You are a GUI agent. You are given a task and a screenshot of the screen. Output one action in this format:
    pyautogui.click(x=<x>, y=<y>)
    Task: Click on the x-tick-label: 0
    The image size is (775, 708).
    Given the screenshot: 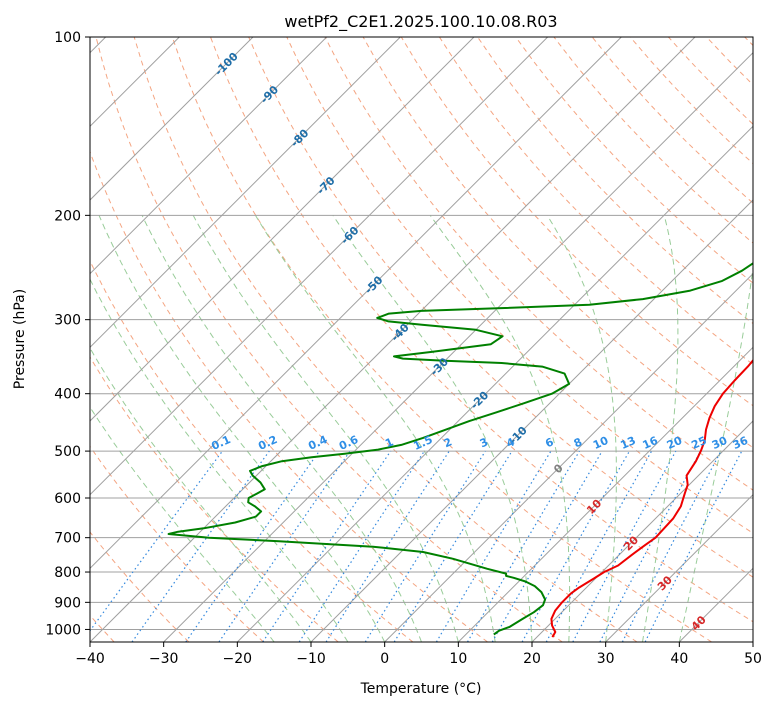 What is the action you would take?
    pyautogui.click(x=384, y=659)
    